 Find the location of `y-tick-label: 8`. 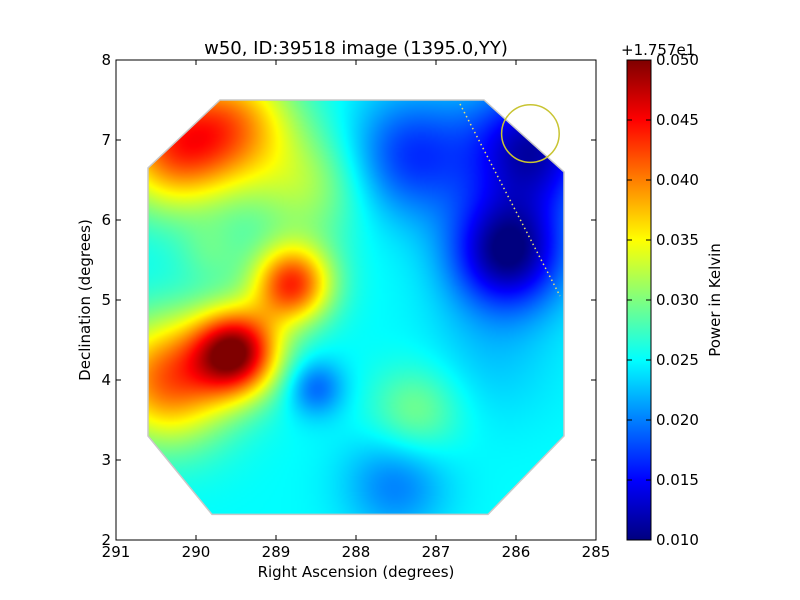

y-tick-label: 8 is located at coordinates (106, 60).